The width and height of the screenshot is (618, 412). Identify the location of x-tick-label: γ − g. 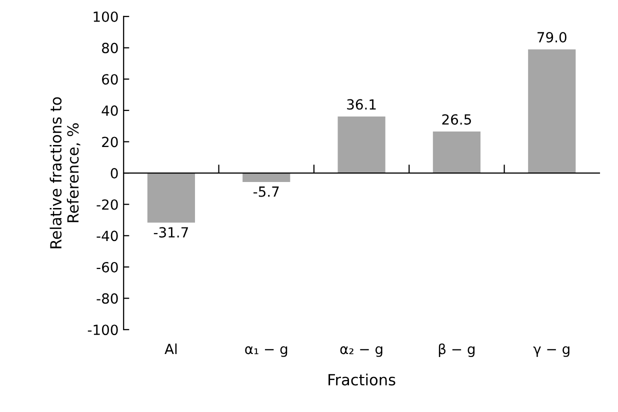
(551, 351).